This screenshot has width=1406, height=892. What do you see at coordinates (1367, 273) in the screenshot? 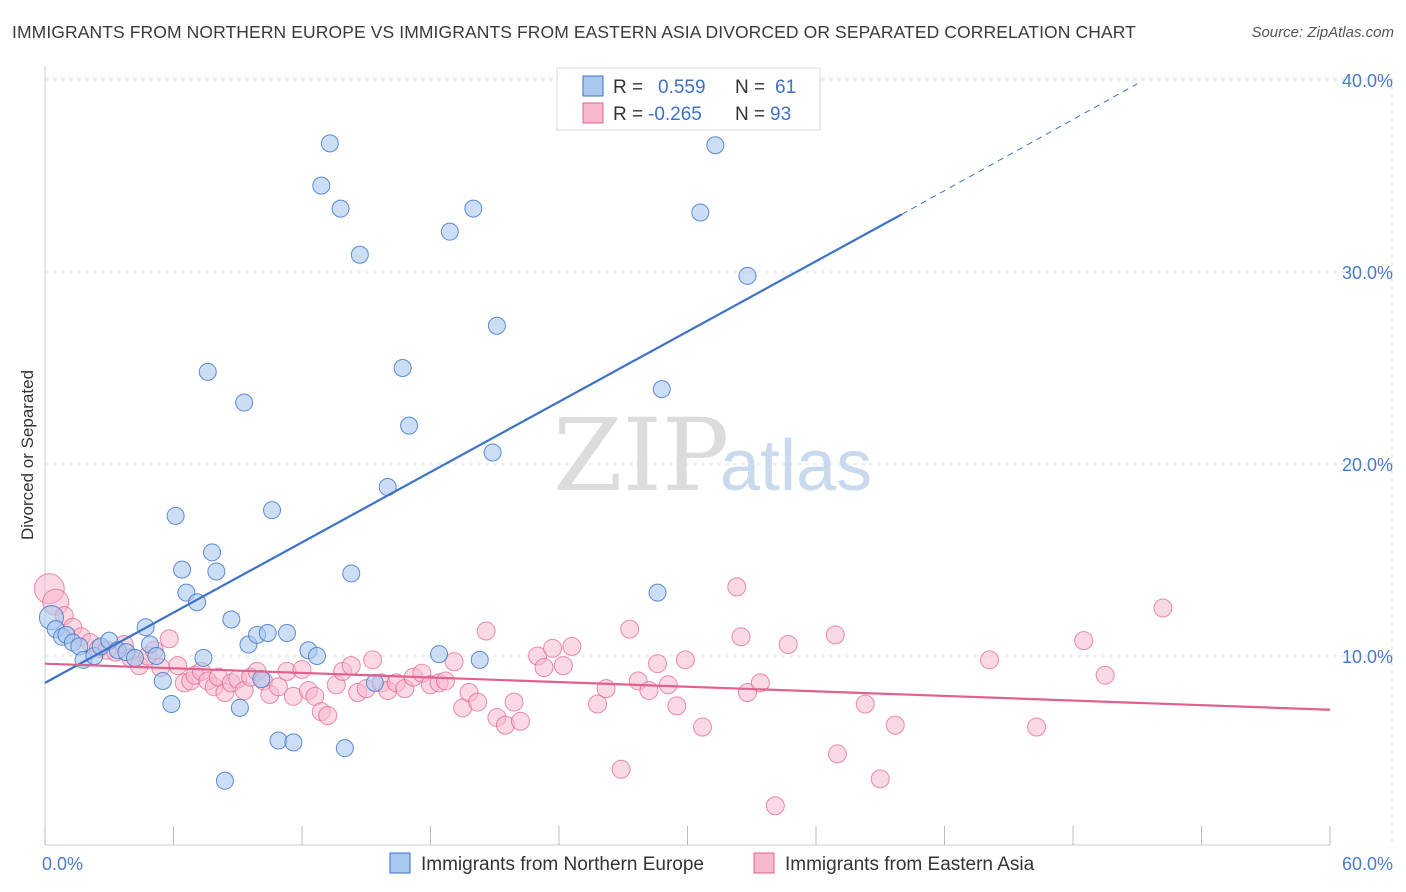
I see `y-tick-label-2: 30.0%` at bounding box center [1367, 273].